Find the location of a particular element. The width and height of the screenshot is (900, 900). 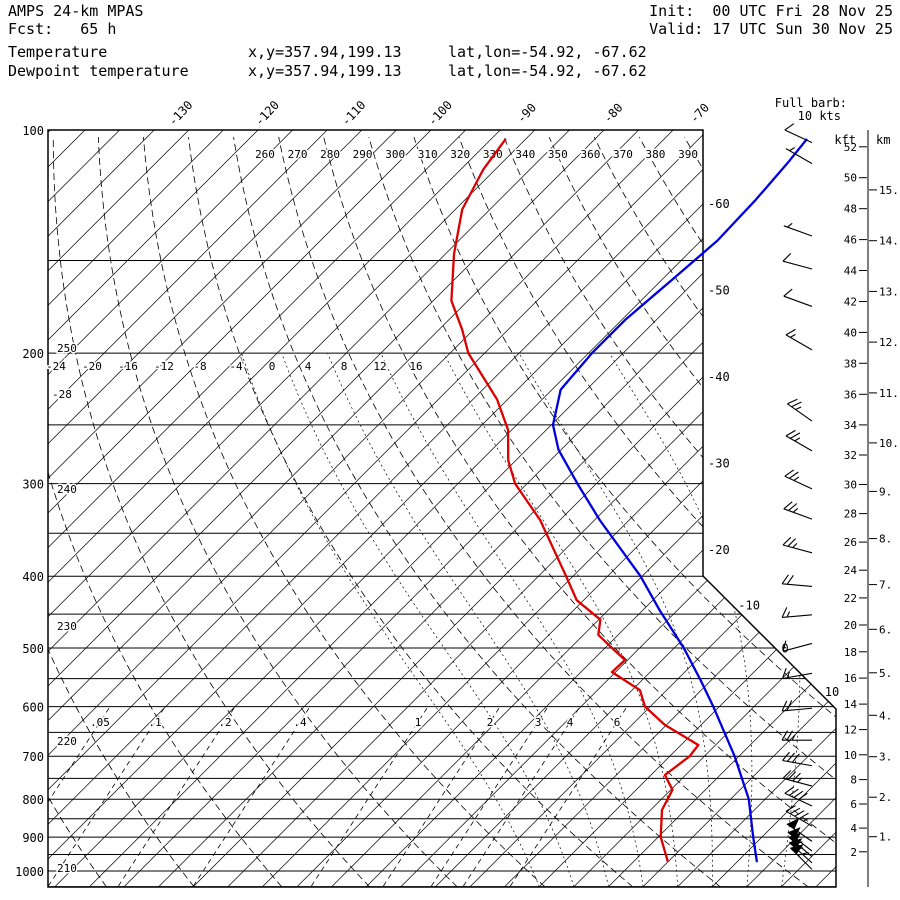

temp-scale-200mb-label: 4 is located at coordinates (308, 366).